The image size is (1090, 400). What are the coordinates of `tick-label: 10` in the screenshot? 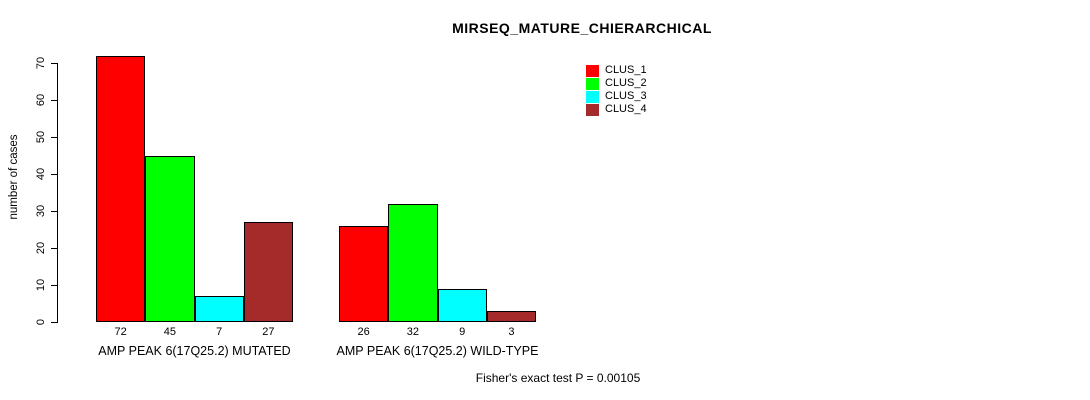 It's located at (41, 285).